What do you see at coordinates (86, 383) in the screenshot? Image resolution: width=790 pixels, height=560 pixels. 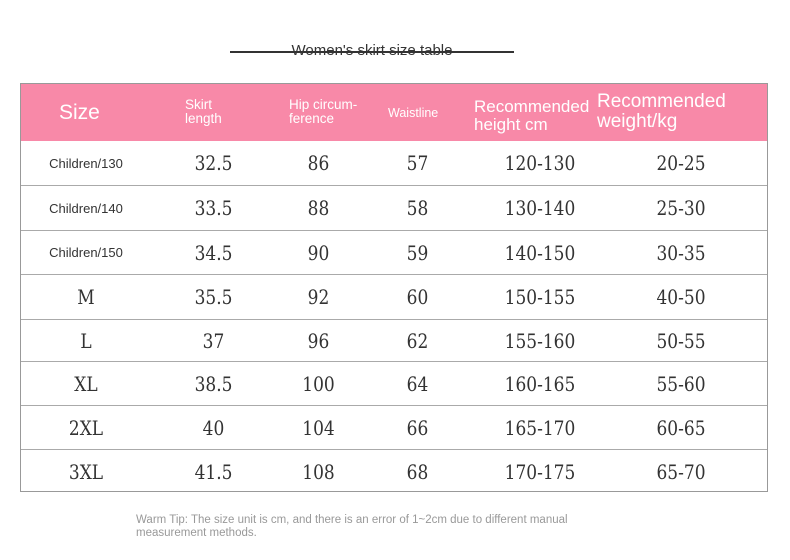 I see `table-cell: XL` at bounding box center [86, 383].